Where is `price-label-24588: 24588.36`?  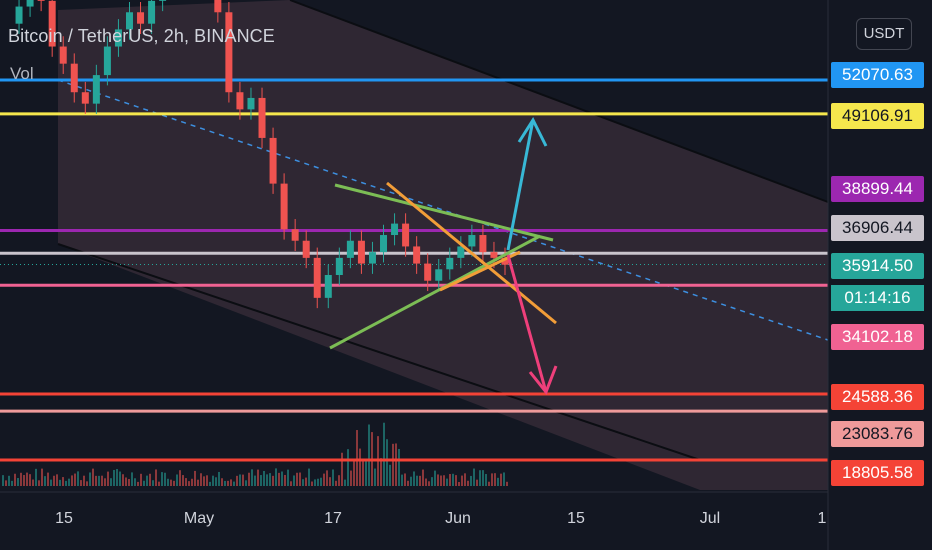 price-label-24588: 24588.36 is located at coordinates (877, 397).